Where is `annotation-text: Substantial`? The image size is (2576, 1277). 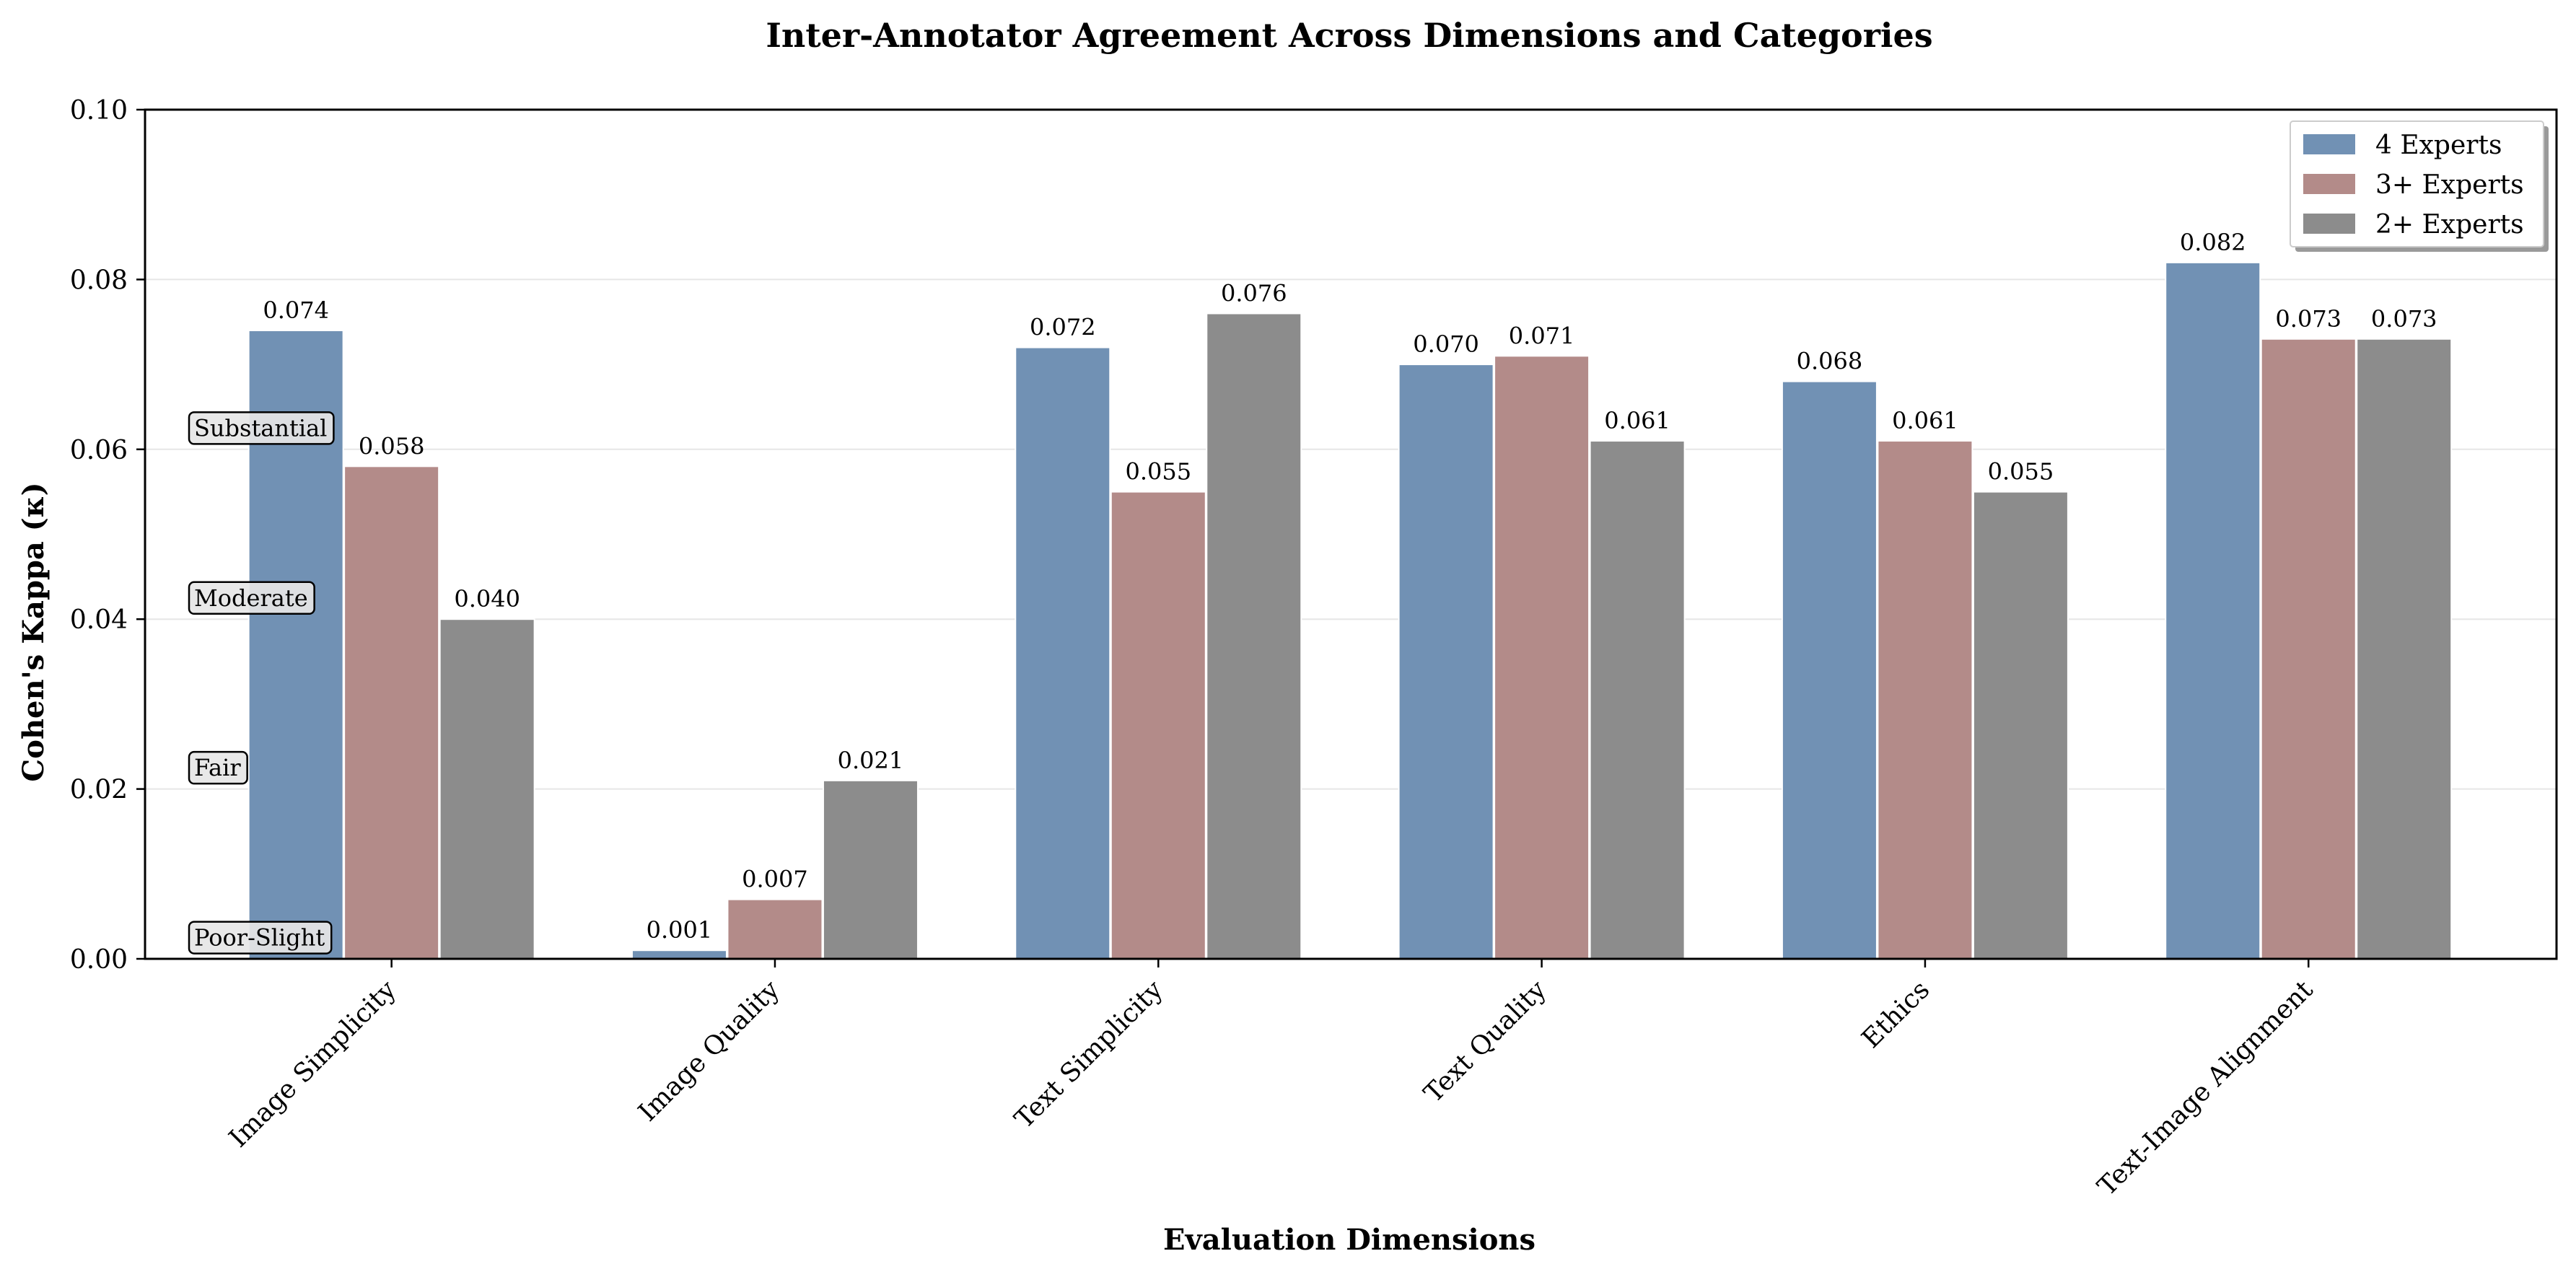
annotation-text: Substantial is located at coordinates (260, 428).